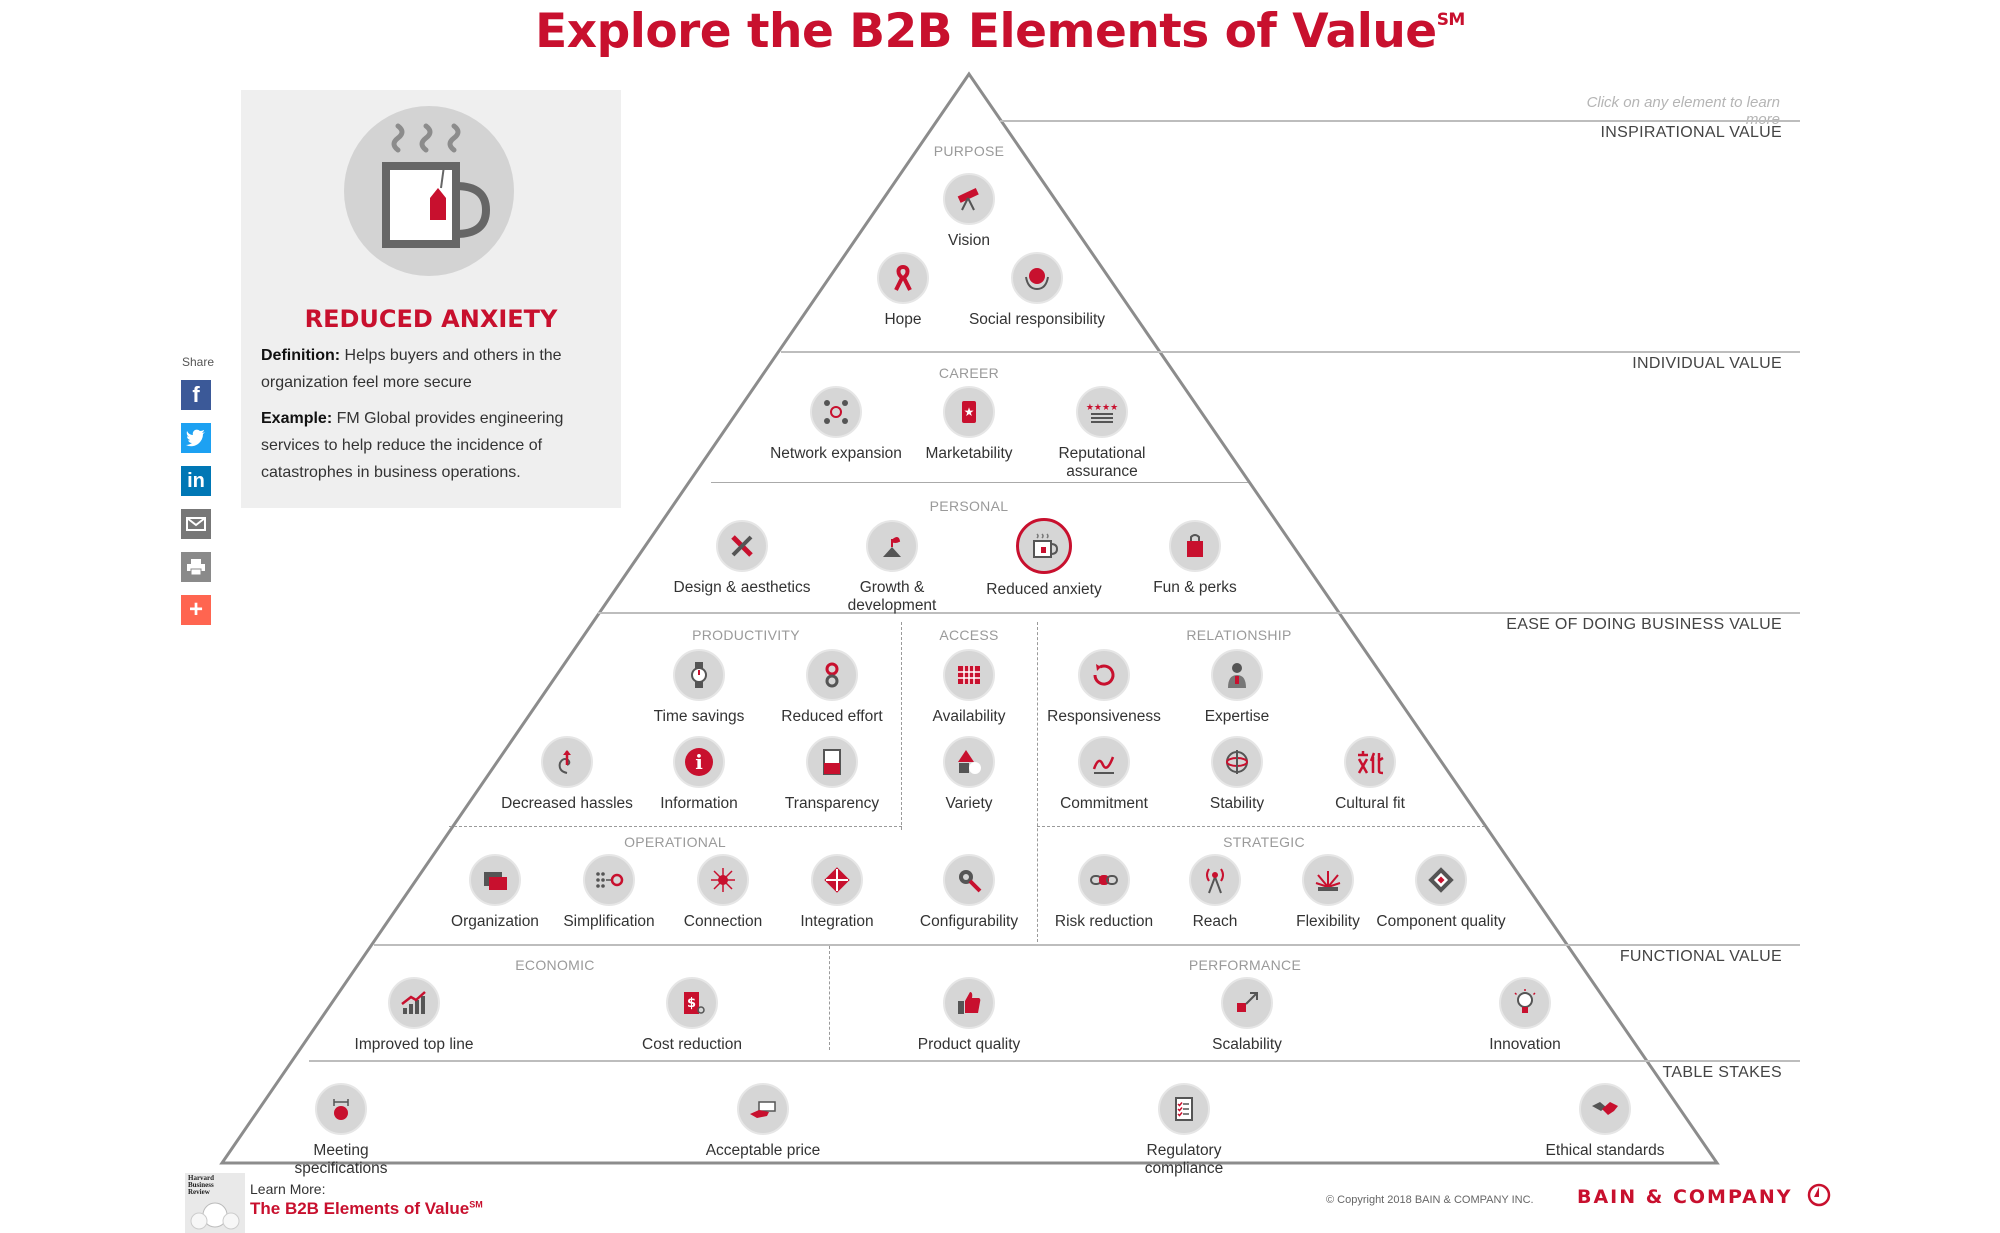 This screenshot has height=1233, width=2000. I want to click on element-responsiveness: Responsiveness, so click(1104, 687).